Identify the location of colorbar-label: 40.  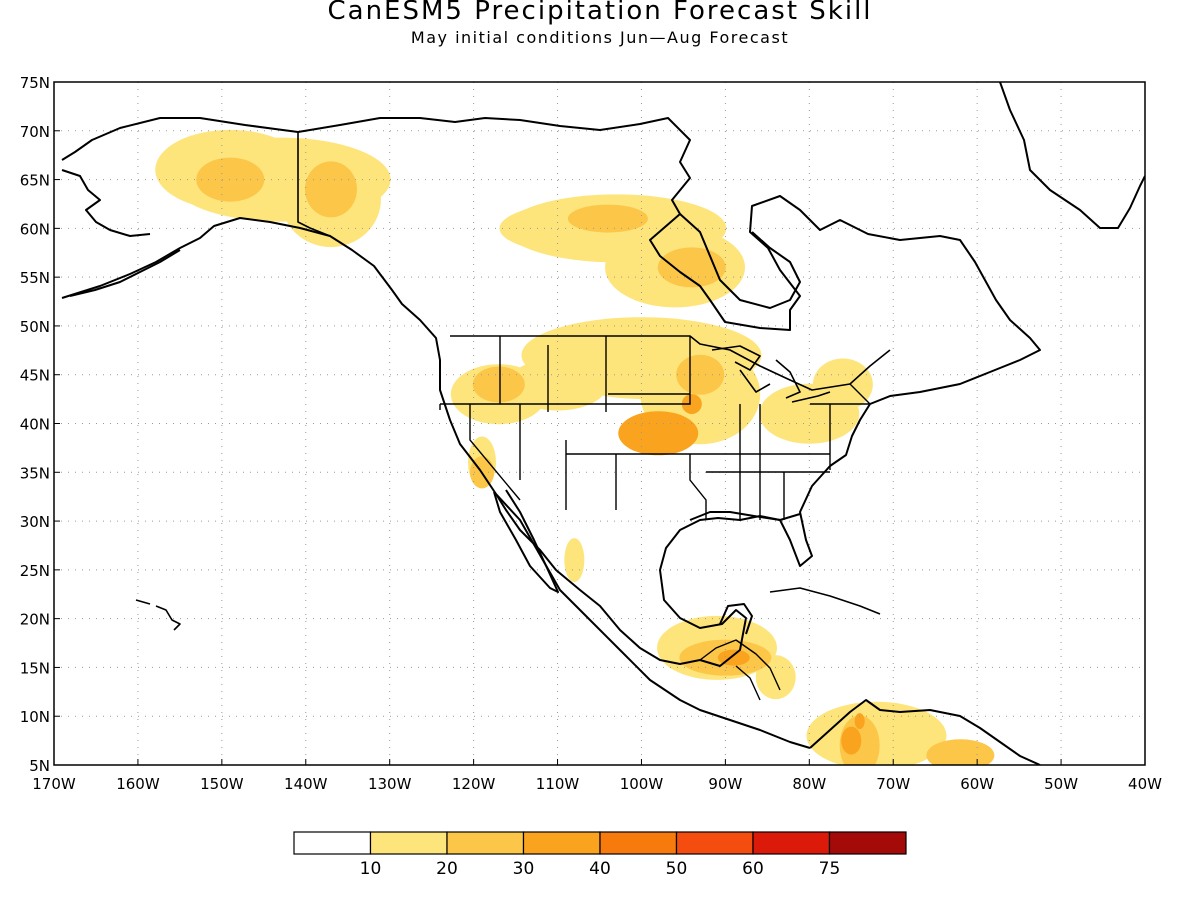
(600, 869).